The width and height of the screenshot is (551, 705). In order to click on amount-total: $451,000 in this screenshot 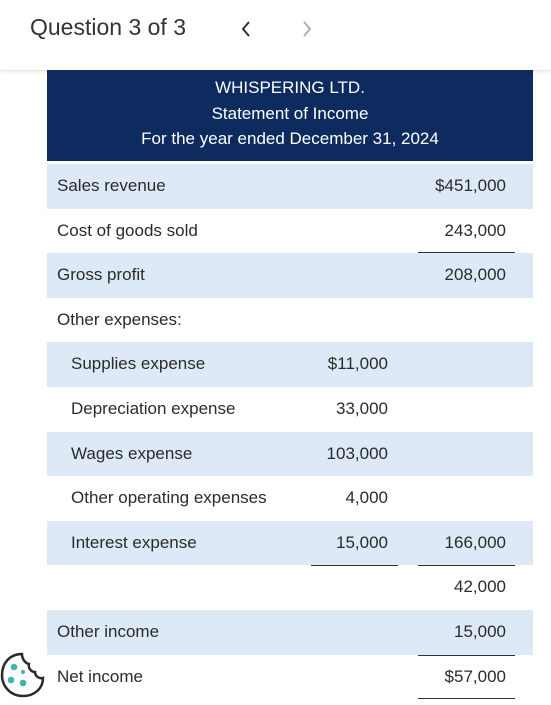, I will do `click(470, 185)`.